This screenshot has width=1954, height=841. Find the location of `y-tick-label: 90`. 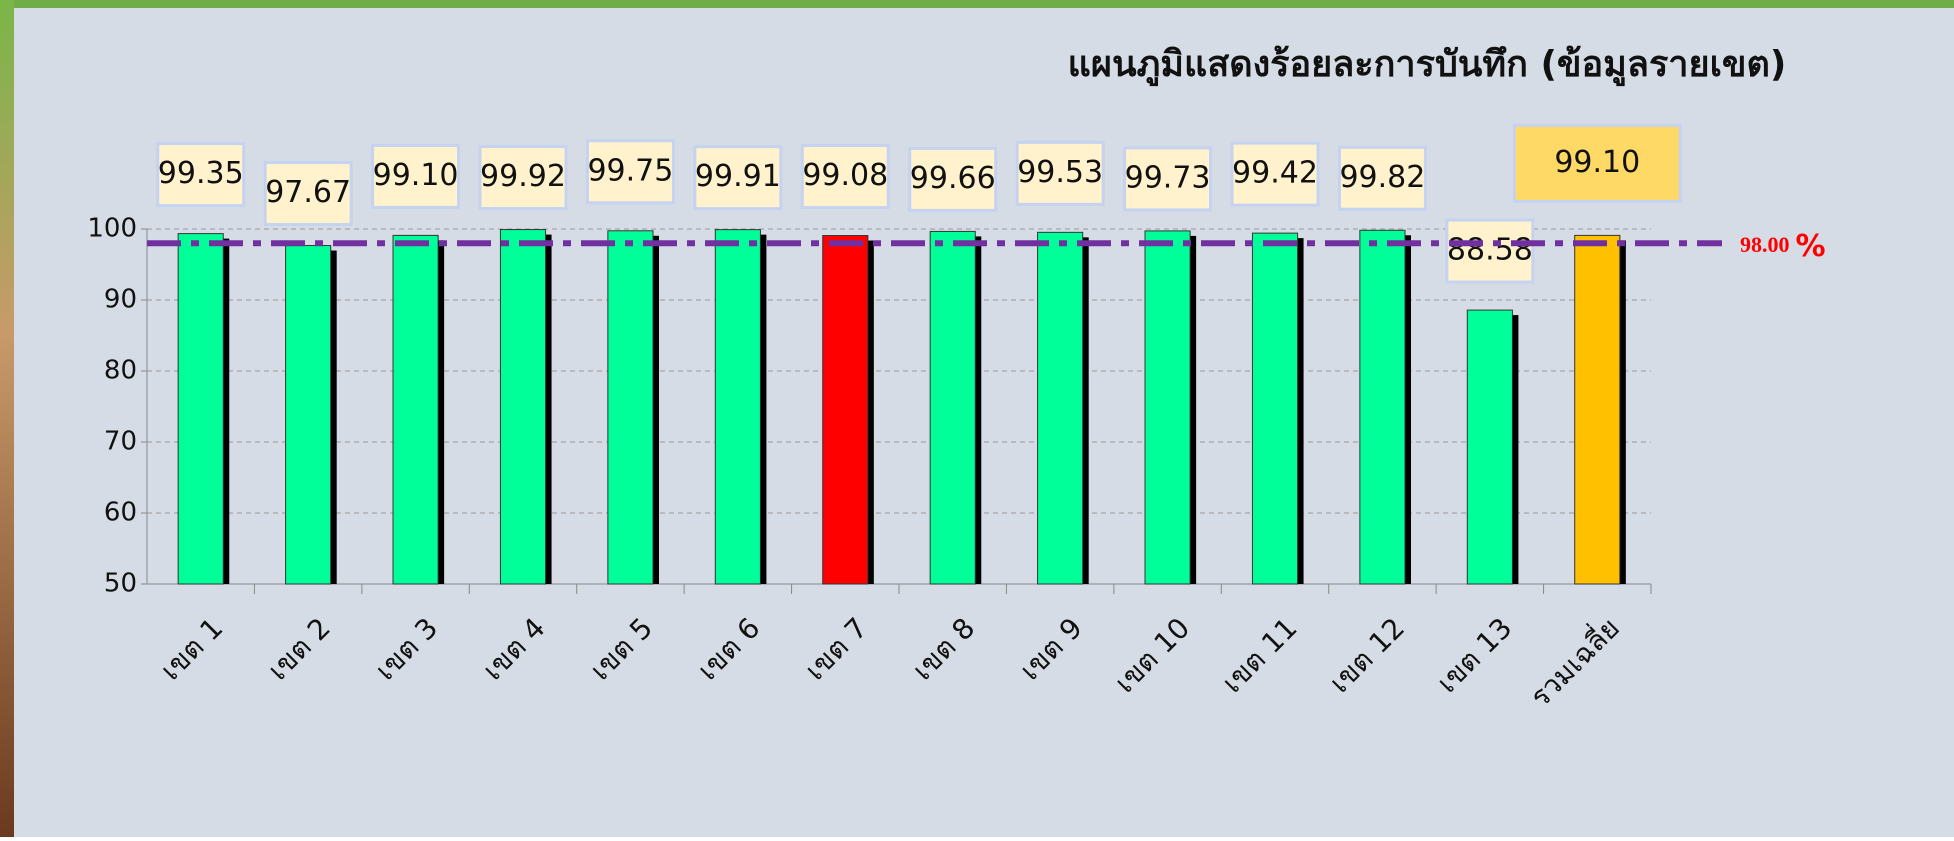

y-tick-label: 90 is located at coordinates (120, 300).